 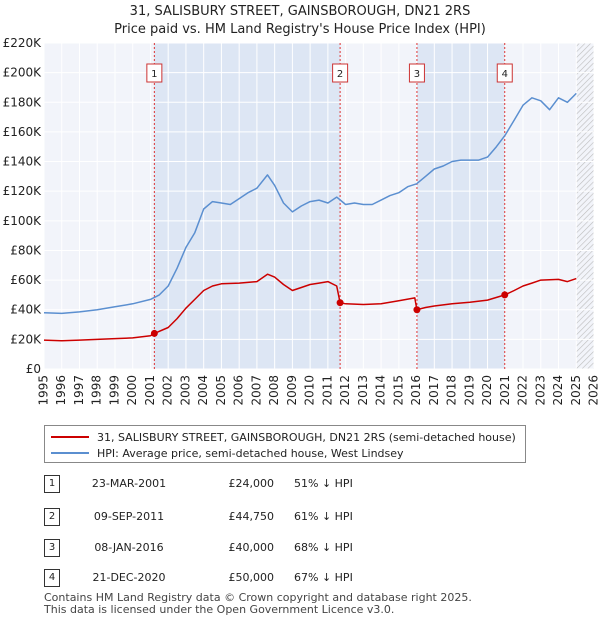 What do you see at coordinates (23, 132) in the screenshot?
I see `y-tick-label: £160K` at bounding box center [23, 132].